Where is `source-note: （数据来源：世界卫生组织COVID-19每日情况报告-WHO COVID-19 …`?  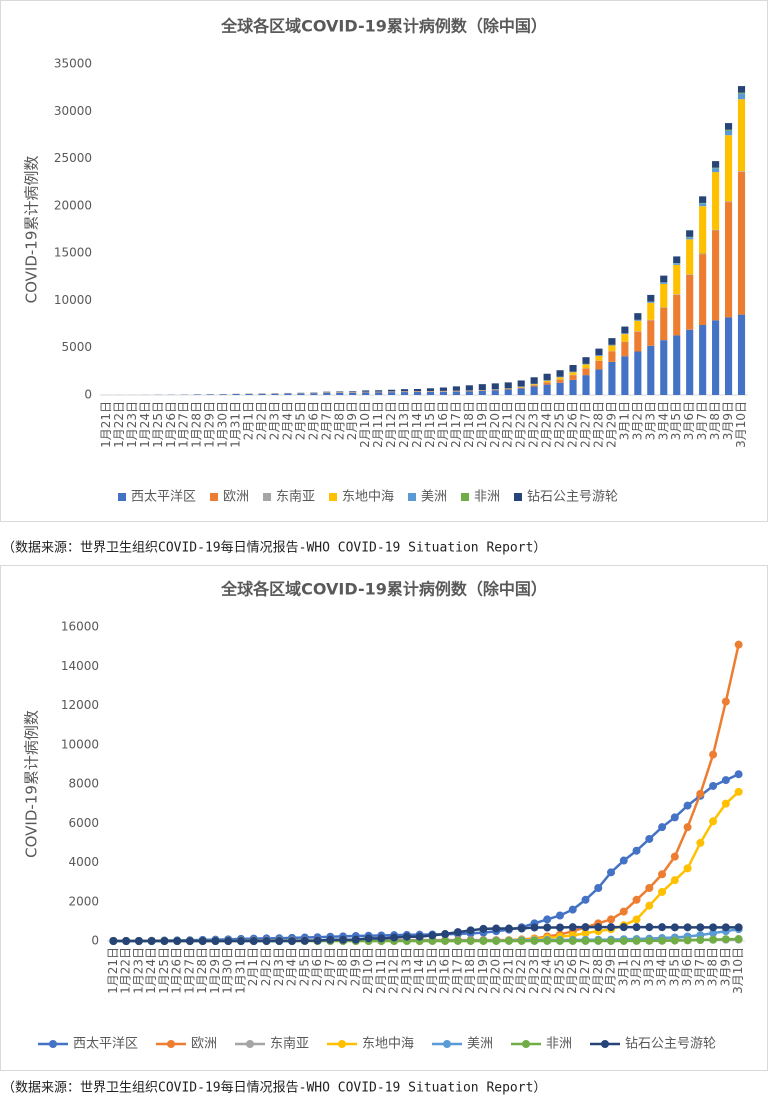 source-note: （数据来源：世界卫生组织COVID-19每日情况报告-WHO COVID-19 … is located at coordinates (274, 548).